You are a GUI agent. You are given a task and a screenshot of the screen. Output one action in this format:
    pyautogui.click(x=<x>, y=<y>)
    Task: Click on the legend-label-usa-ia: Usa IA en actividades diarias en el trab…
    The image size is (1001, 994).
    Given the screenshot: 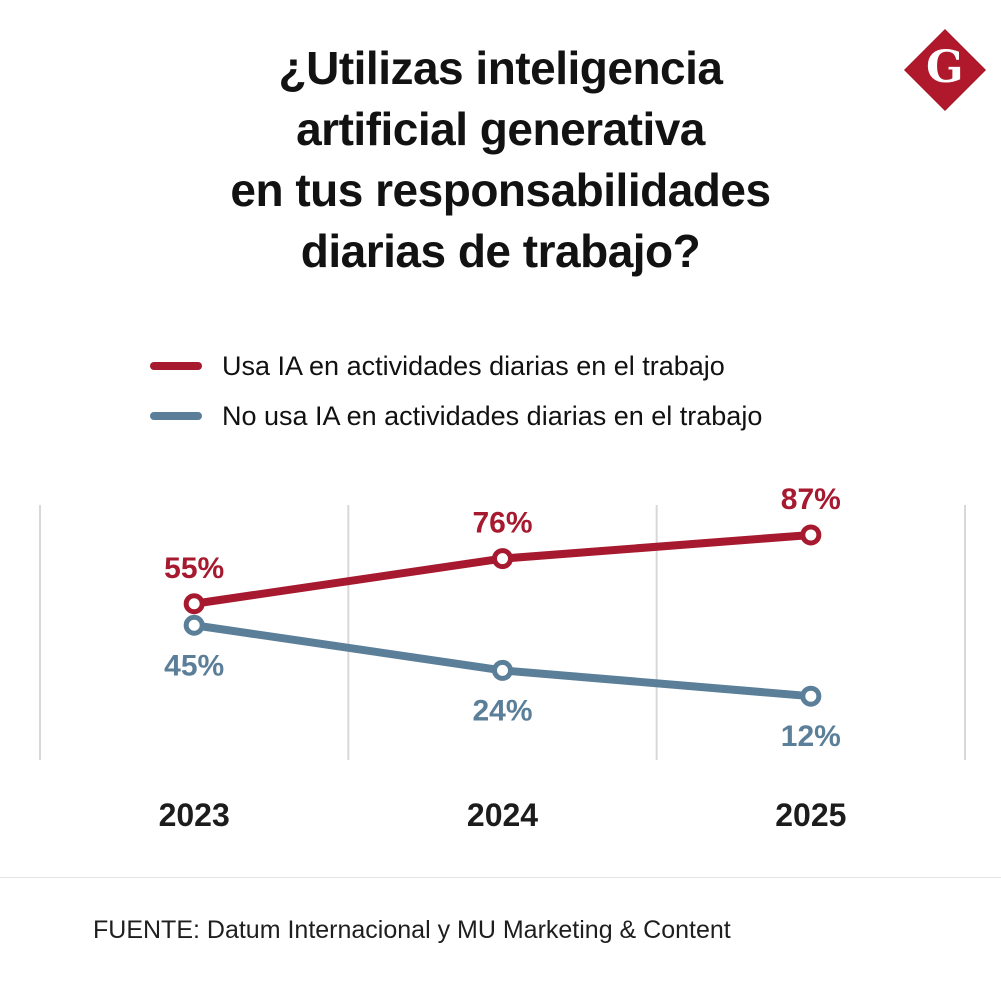 What is the action you would take?
    pyautogui.click(x=473, y=365)
    